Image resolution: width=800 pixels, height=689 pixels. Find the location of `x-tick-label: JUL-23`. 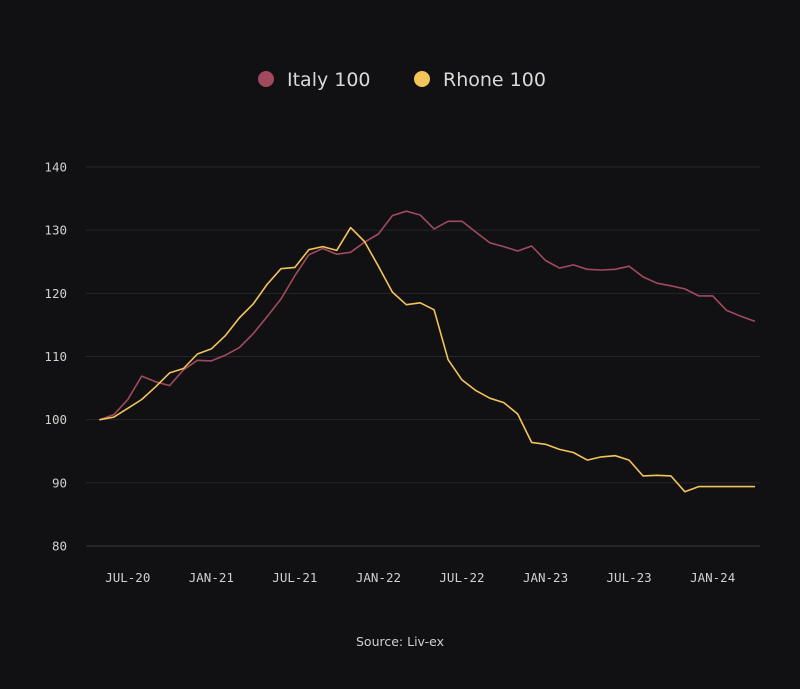

x-tick-label: JUL-23 is located at coordinates (629, 577).